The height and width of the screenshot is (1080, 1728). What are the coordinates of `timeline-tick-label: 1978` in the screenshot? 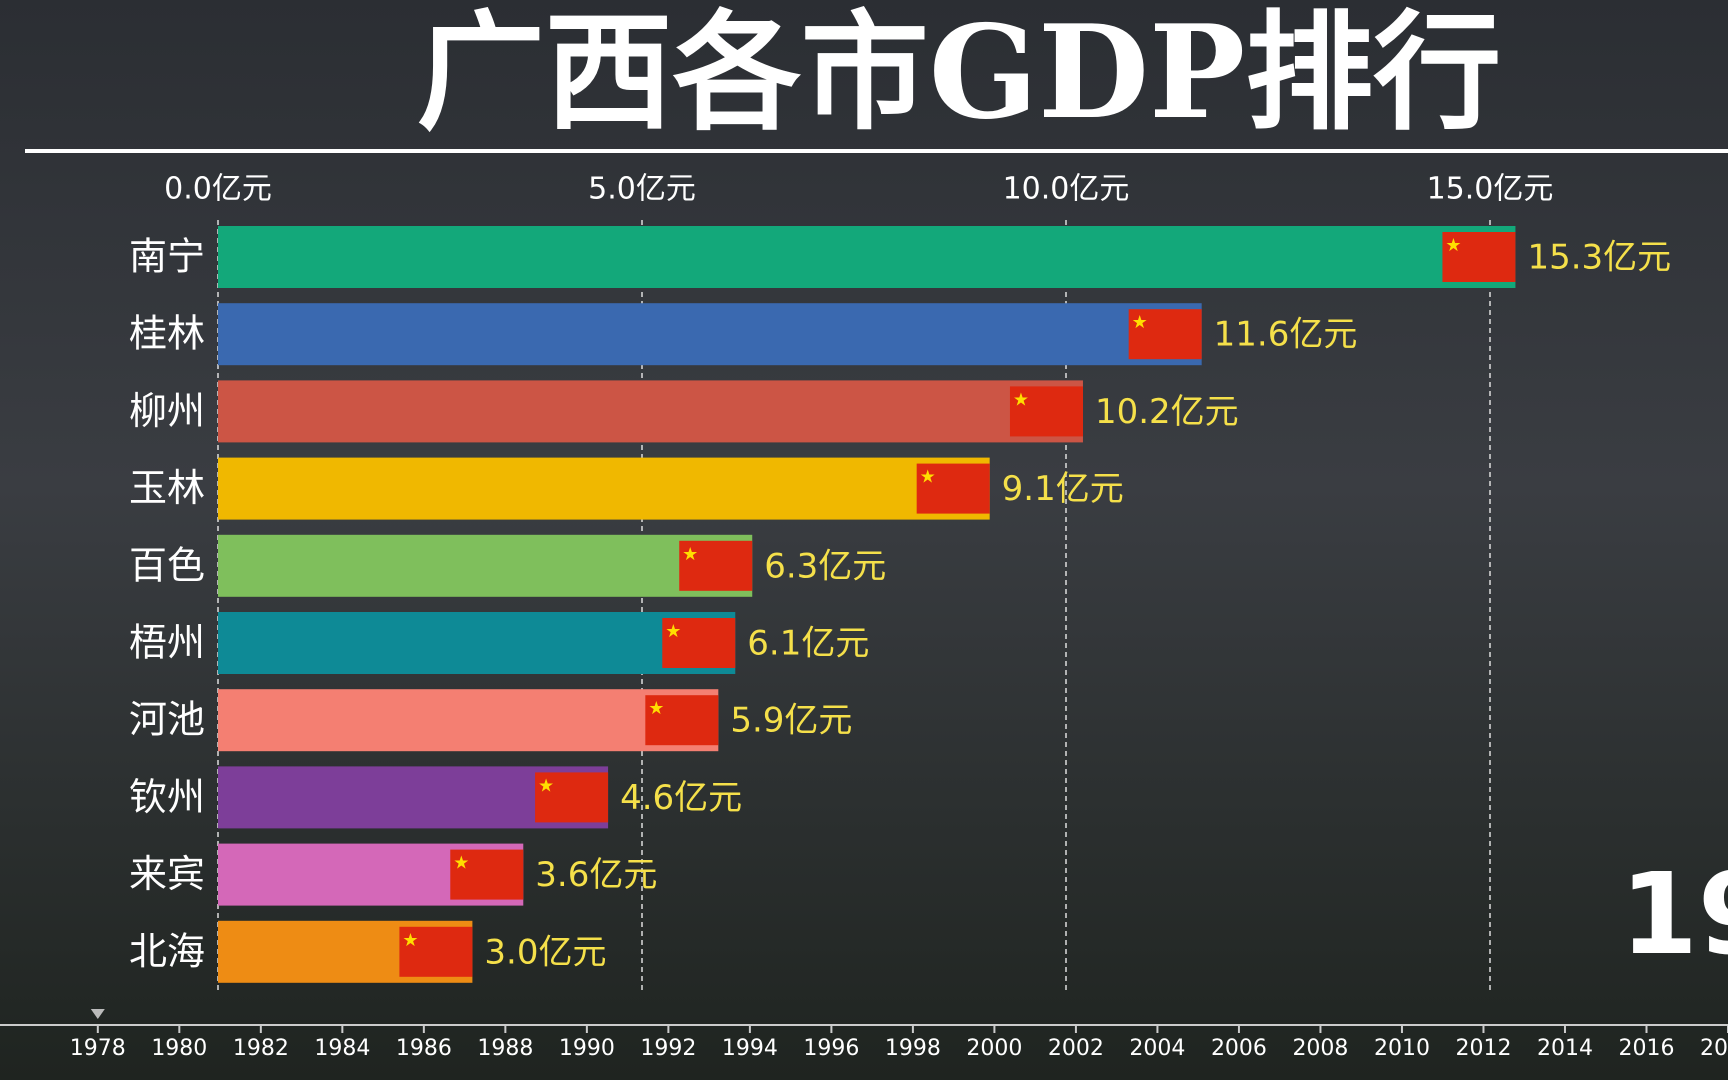 It's located at (98, 1048).